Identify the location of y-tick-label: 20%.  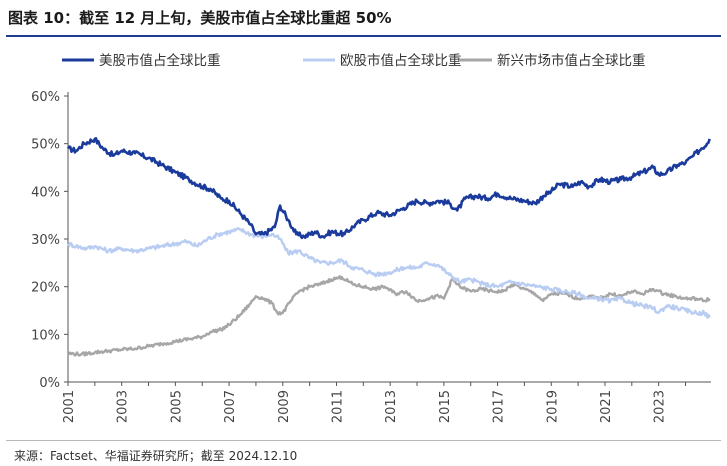
(45, 288).